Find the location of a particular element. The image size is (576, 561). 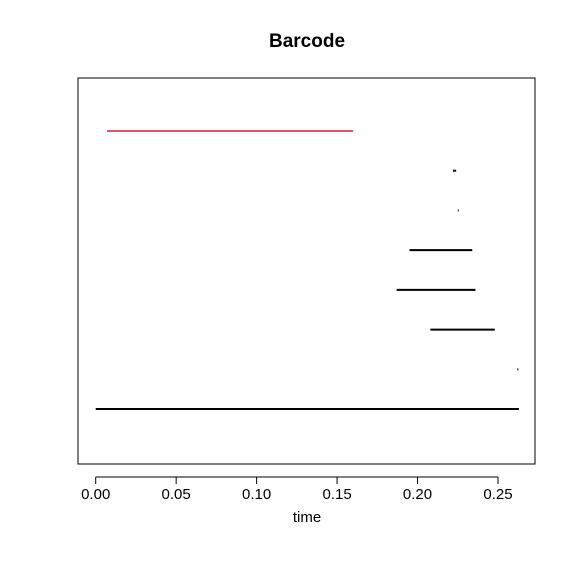

x-tick-label-0: 0.00 is located at coordinates (95, 494).